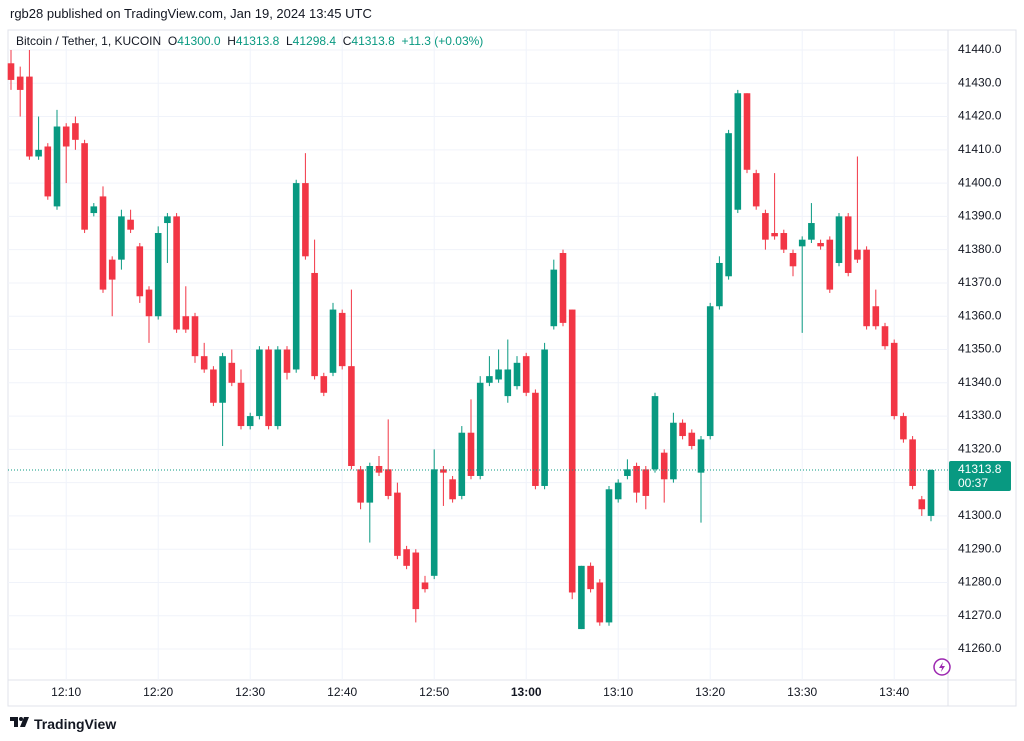 The width and height of the screenshot is (1024, 741). What do you see at coordinates (980, 469) in the screenshot?
I see `last-price-label: 41313.8` at bounding box center [980, 469].